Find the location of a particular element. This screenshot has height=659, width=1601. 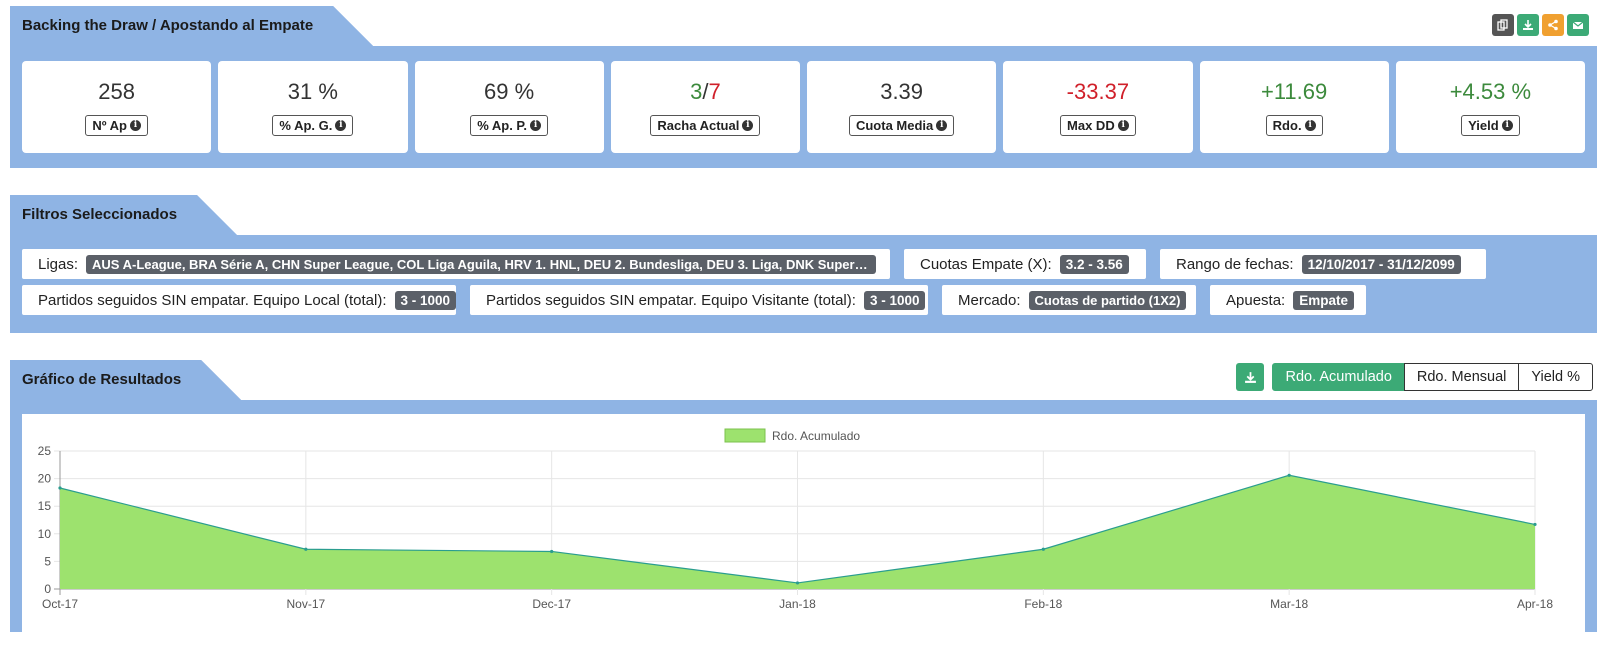

stat-card-num-bets: 258 Nº Ap i is located at coordinates (117, 107).